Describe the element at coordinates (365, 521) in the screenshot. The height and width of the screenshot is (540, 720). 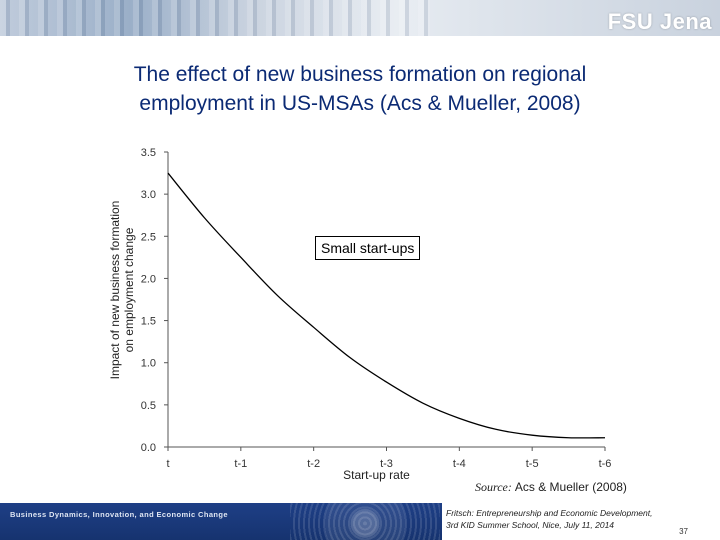
I see `university-seal-image` at that location.